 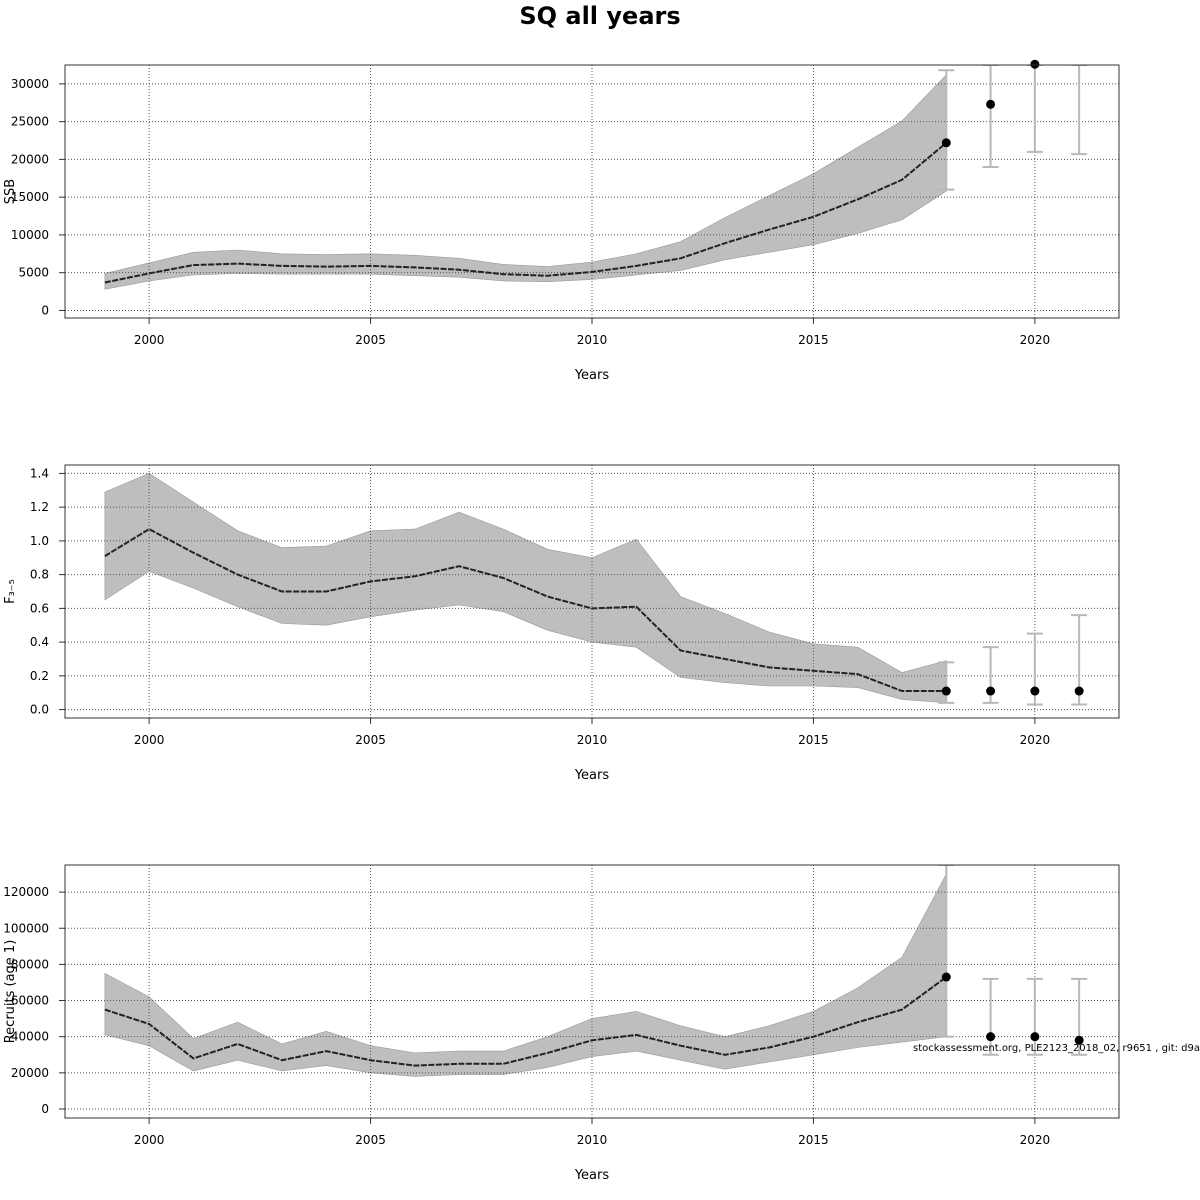 What do you see at coordinates (10, 992) in the screenshot?
I see `y-axis-title: Recruits (age 1)` at bounding box center [10, 992].